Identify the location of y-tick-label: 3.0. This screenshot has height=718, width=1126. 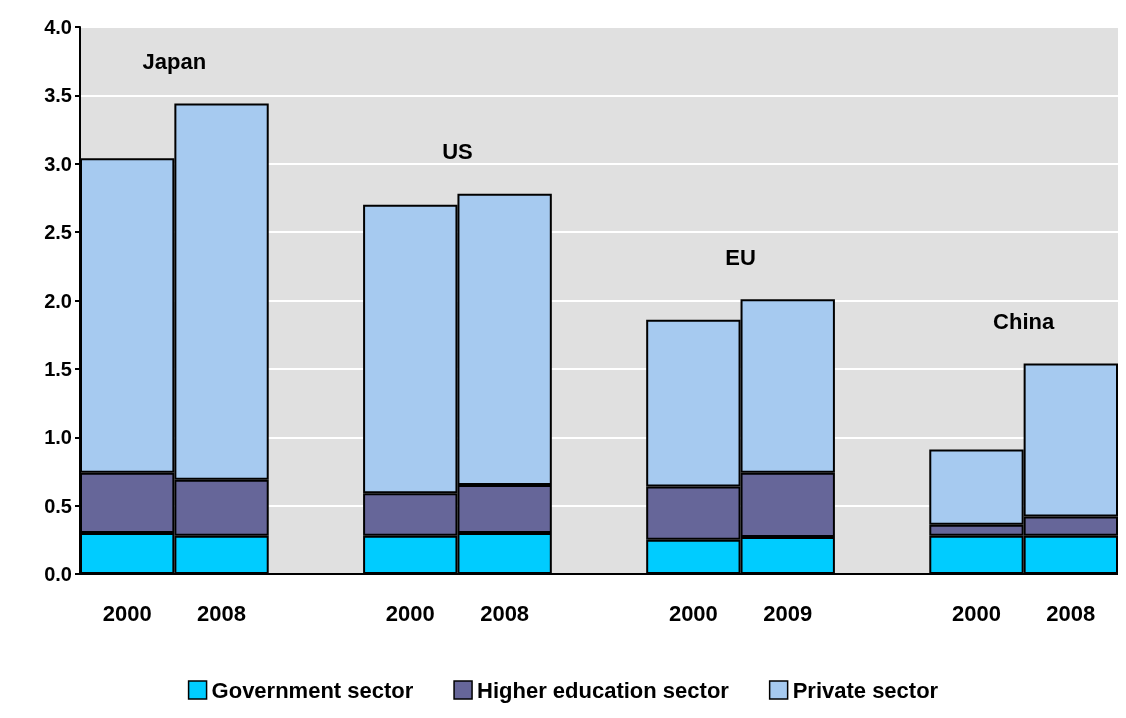
(58, 163).